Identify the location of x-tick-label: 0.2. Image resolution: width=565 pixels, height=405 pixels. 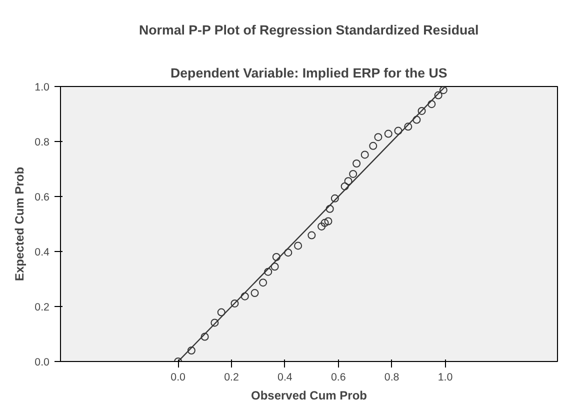
(231, 378).